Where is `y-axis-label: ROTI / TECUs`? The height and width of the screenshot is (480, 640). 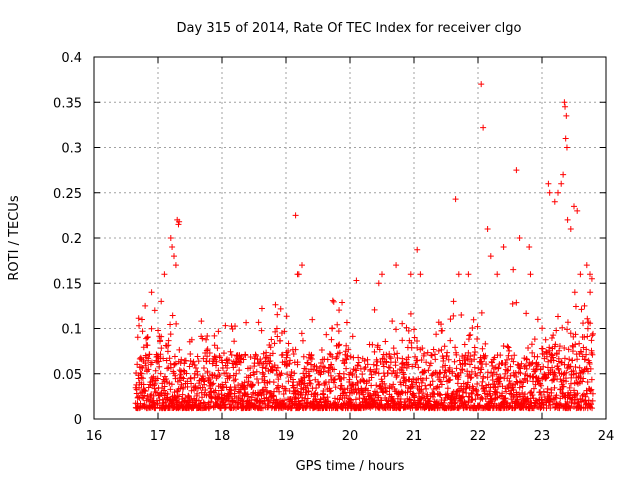
y-axis-label: ROTI / TECUs is located at coordinates (14, 237).